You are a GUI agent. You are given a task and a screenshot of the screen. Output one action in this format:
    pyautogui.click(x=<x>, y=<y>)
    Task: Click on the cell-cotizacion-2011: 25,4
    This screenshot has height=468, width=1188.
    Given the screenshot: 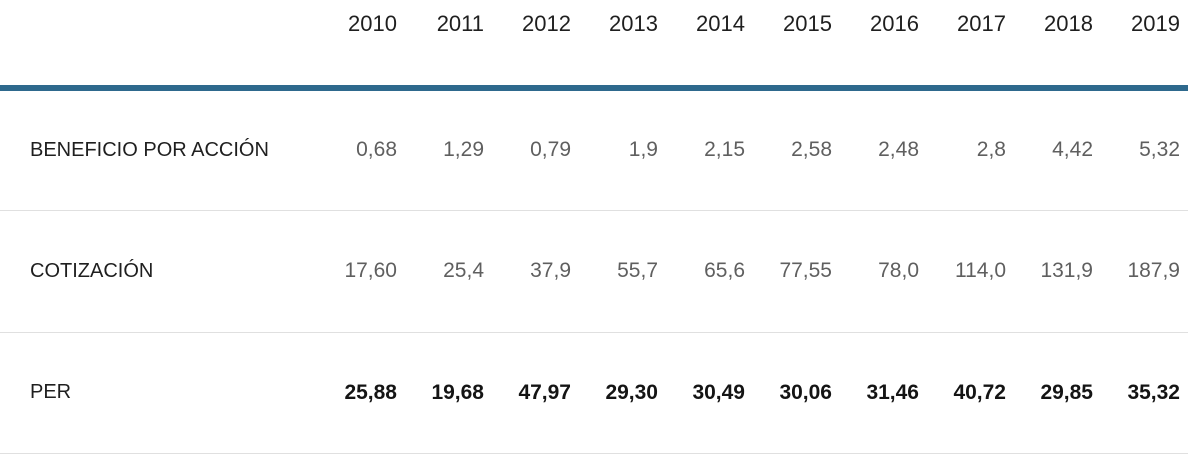 What is the action you would take?
    pyautogui.click(x=440, y=271)
    